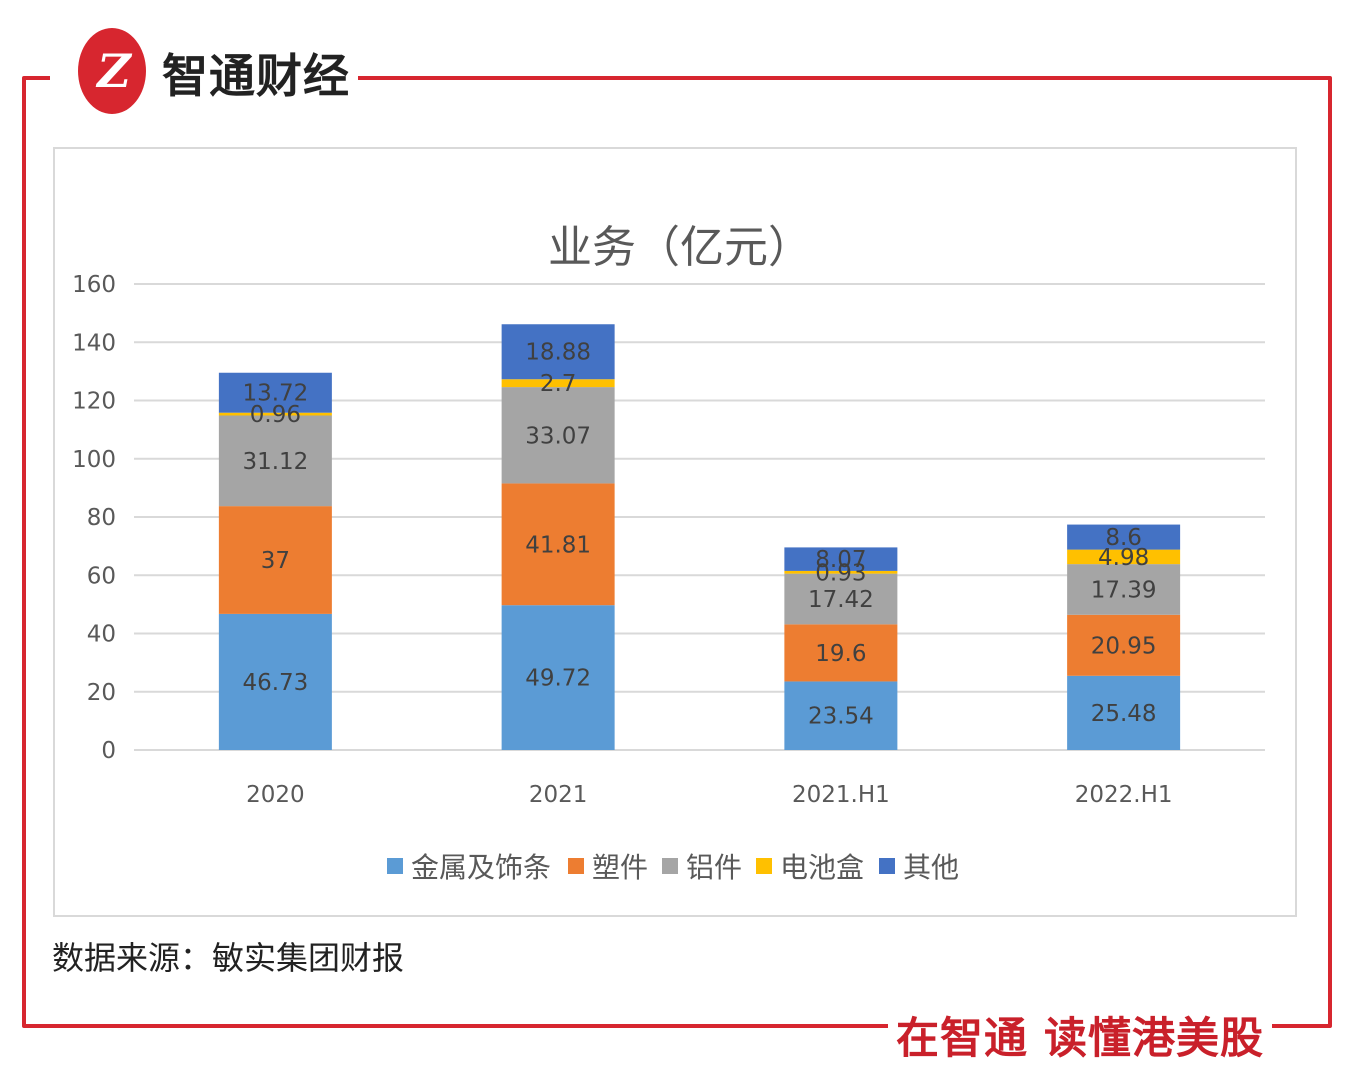 The height and width of the screenshot is (1087, 1362). What do you see at coordinates (576, 866) in the screenshot?
I see `legend-swatch-plastic` at bounding box center [576, 866].